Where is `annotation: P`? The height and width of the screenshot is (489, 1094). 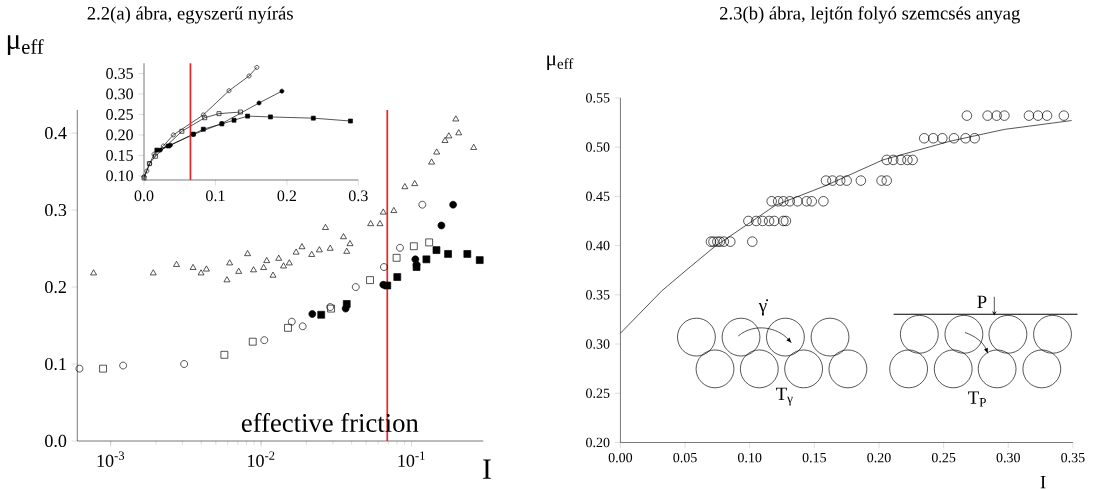 annotation: P is located at coordinates (982, 302).